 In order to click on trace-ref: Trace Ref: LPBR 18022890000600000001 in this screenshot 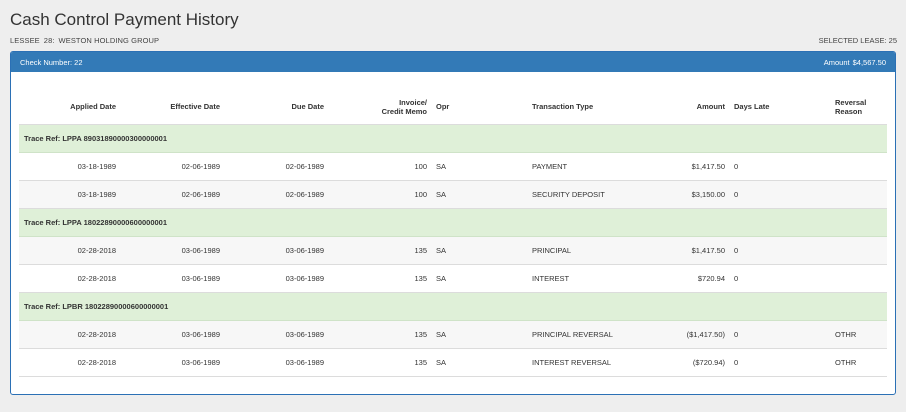, I will do `click(453, 306)`.